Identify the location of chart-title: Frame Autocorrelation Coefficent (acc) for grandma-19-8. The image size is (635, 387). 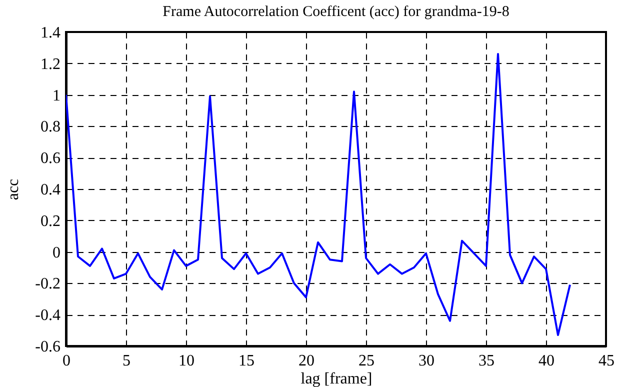
(336, 12).